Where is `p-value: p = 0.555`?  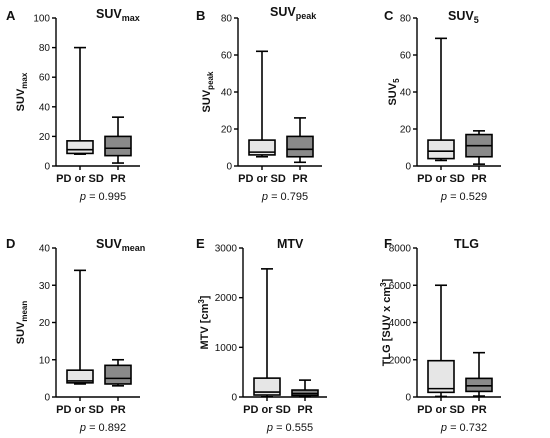
p-value: p = 0.555 is located at coordinates (289, 428).